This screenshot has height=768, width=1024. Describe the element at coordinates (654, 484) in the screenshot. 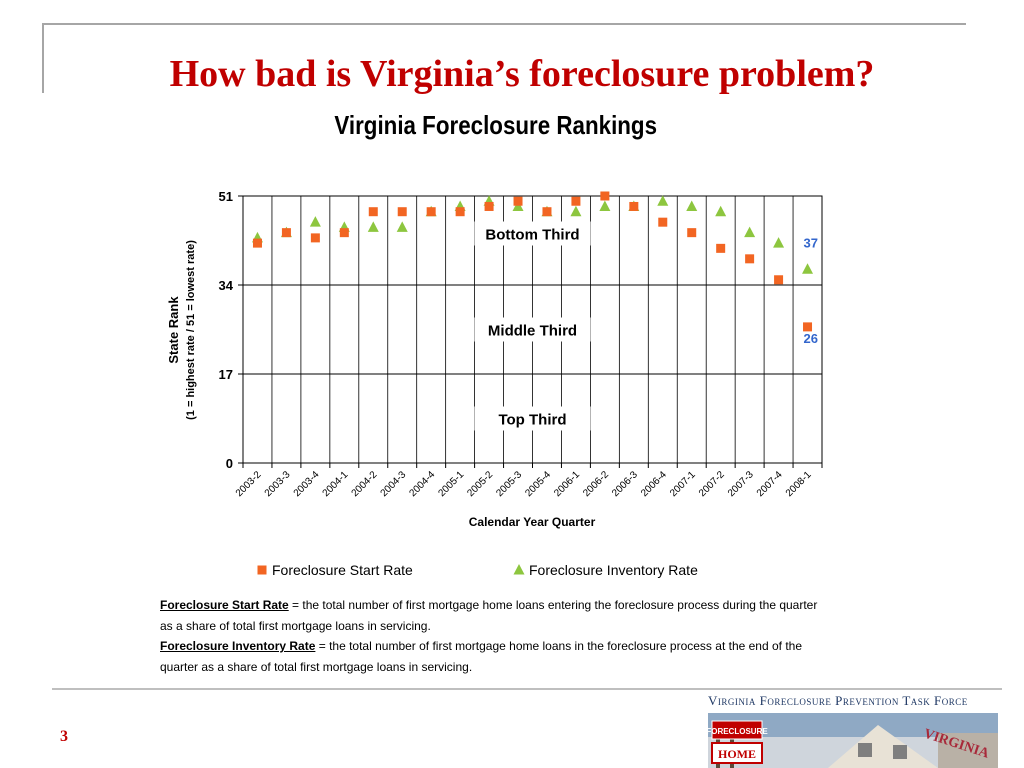

I see `x-tick-label: 2006-4` at that location.